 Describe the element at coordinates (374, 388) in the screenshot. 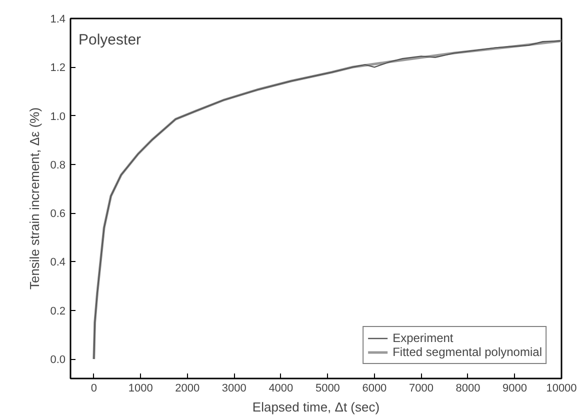

I see `x-tick-label: 6000` at that location.